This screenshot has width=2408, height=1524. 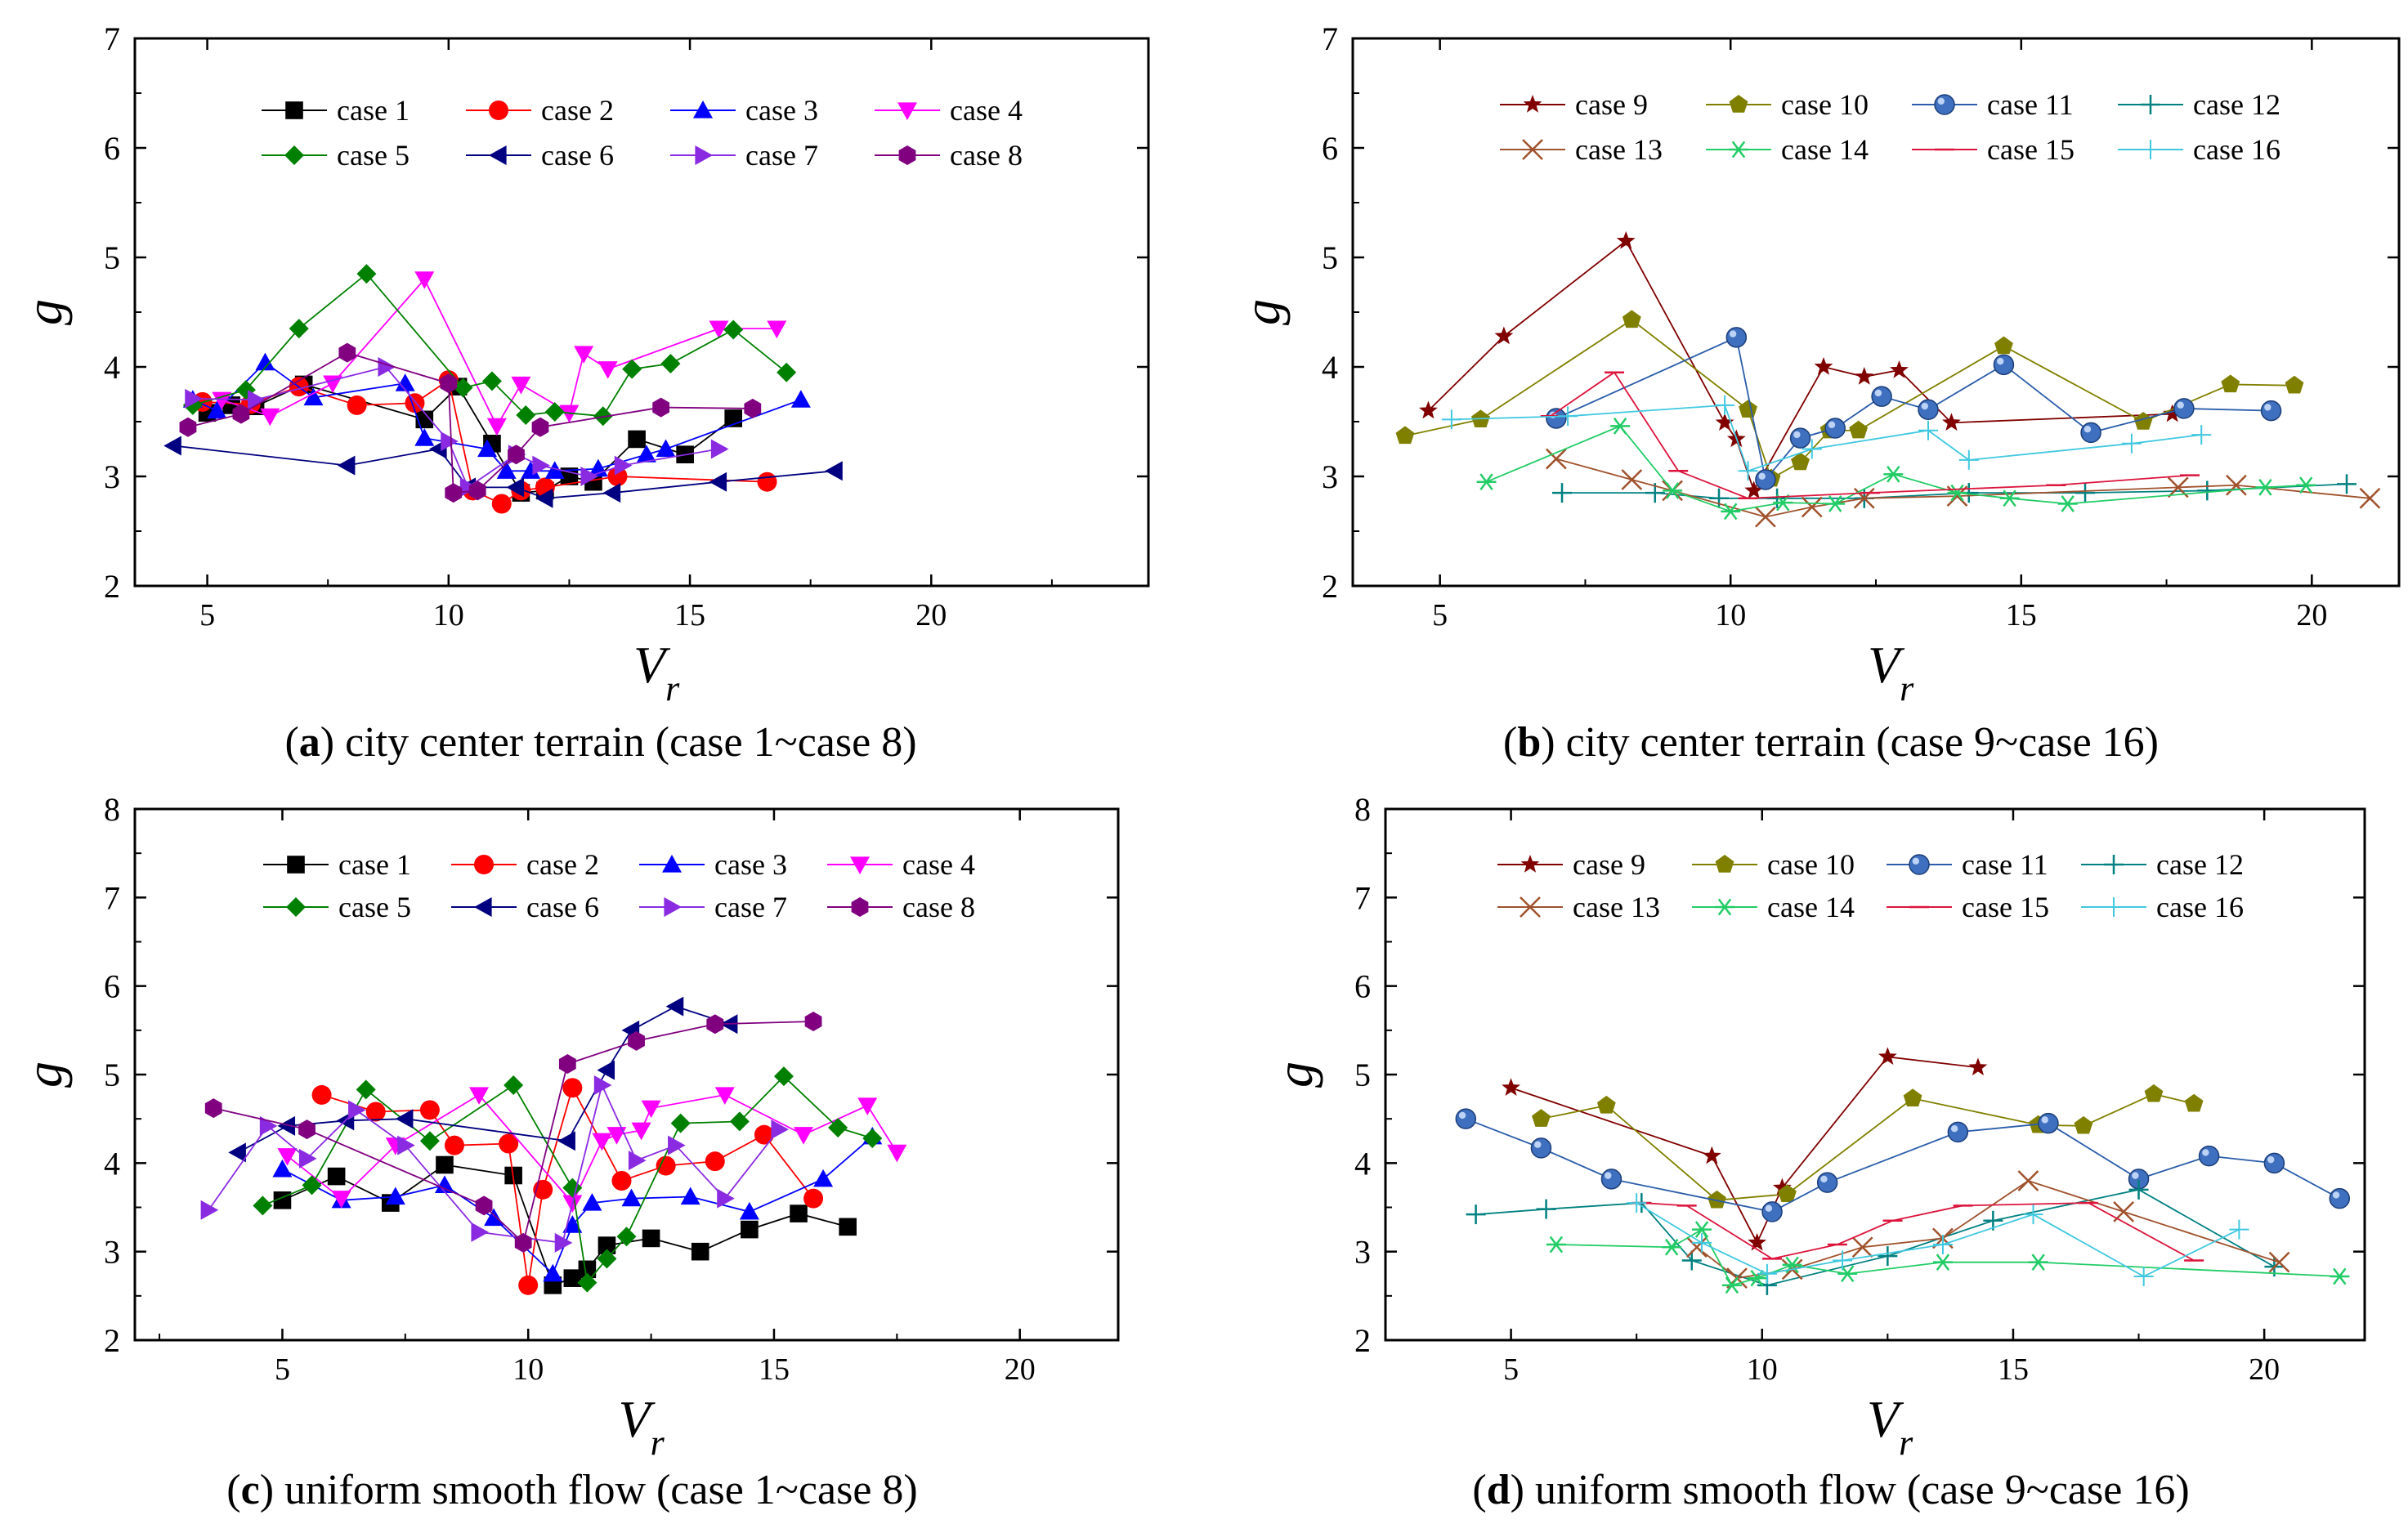 I want to click on legend-label: case 10, so click(x=1811, y=864).